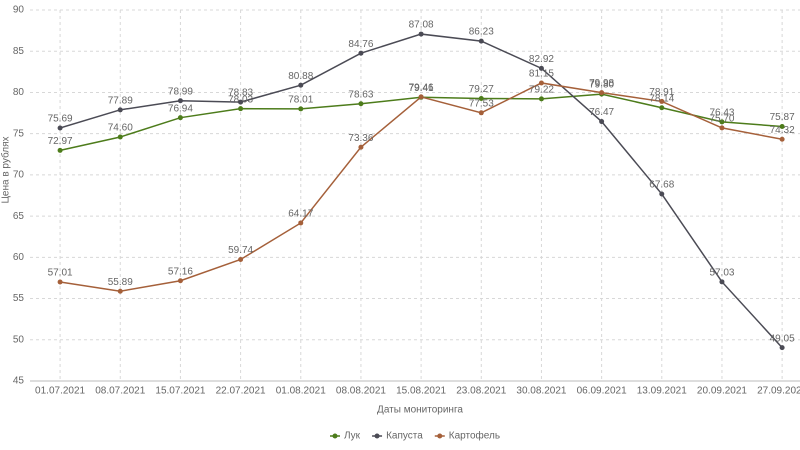  What do you see at coordinates (60, 141) in the screenshot?
I see `data-label: 72.97` at bounding box center [60, 141].